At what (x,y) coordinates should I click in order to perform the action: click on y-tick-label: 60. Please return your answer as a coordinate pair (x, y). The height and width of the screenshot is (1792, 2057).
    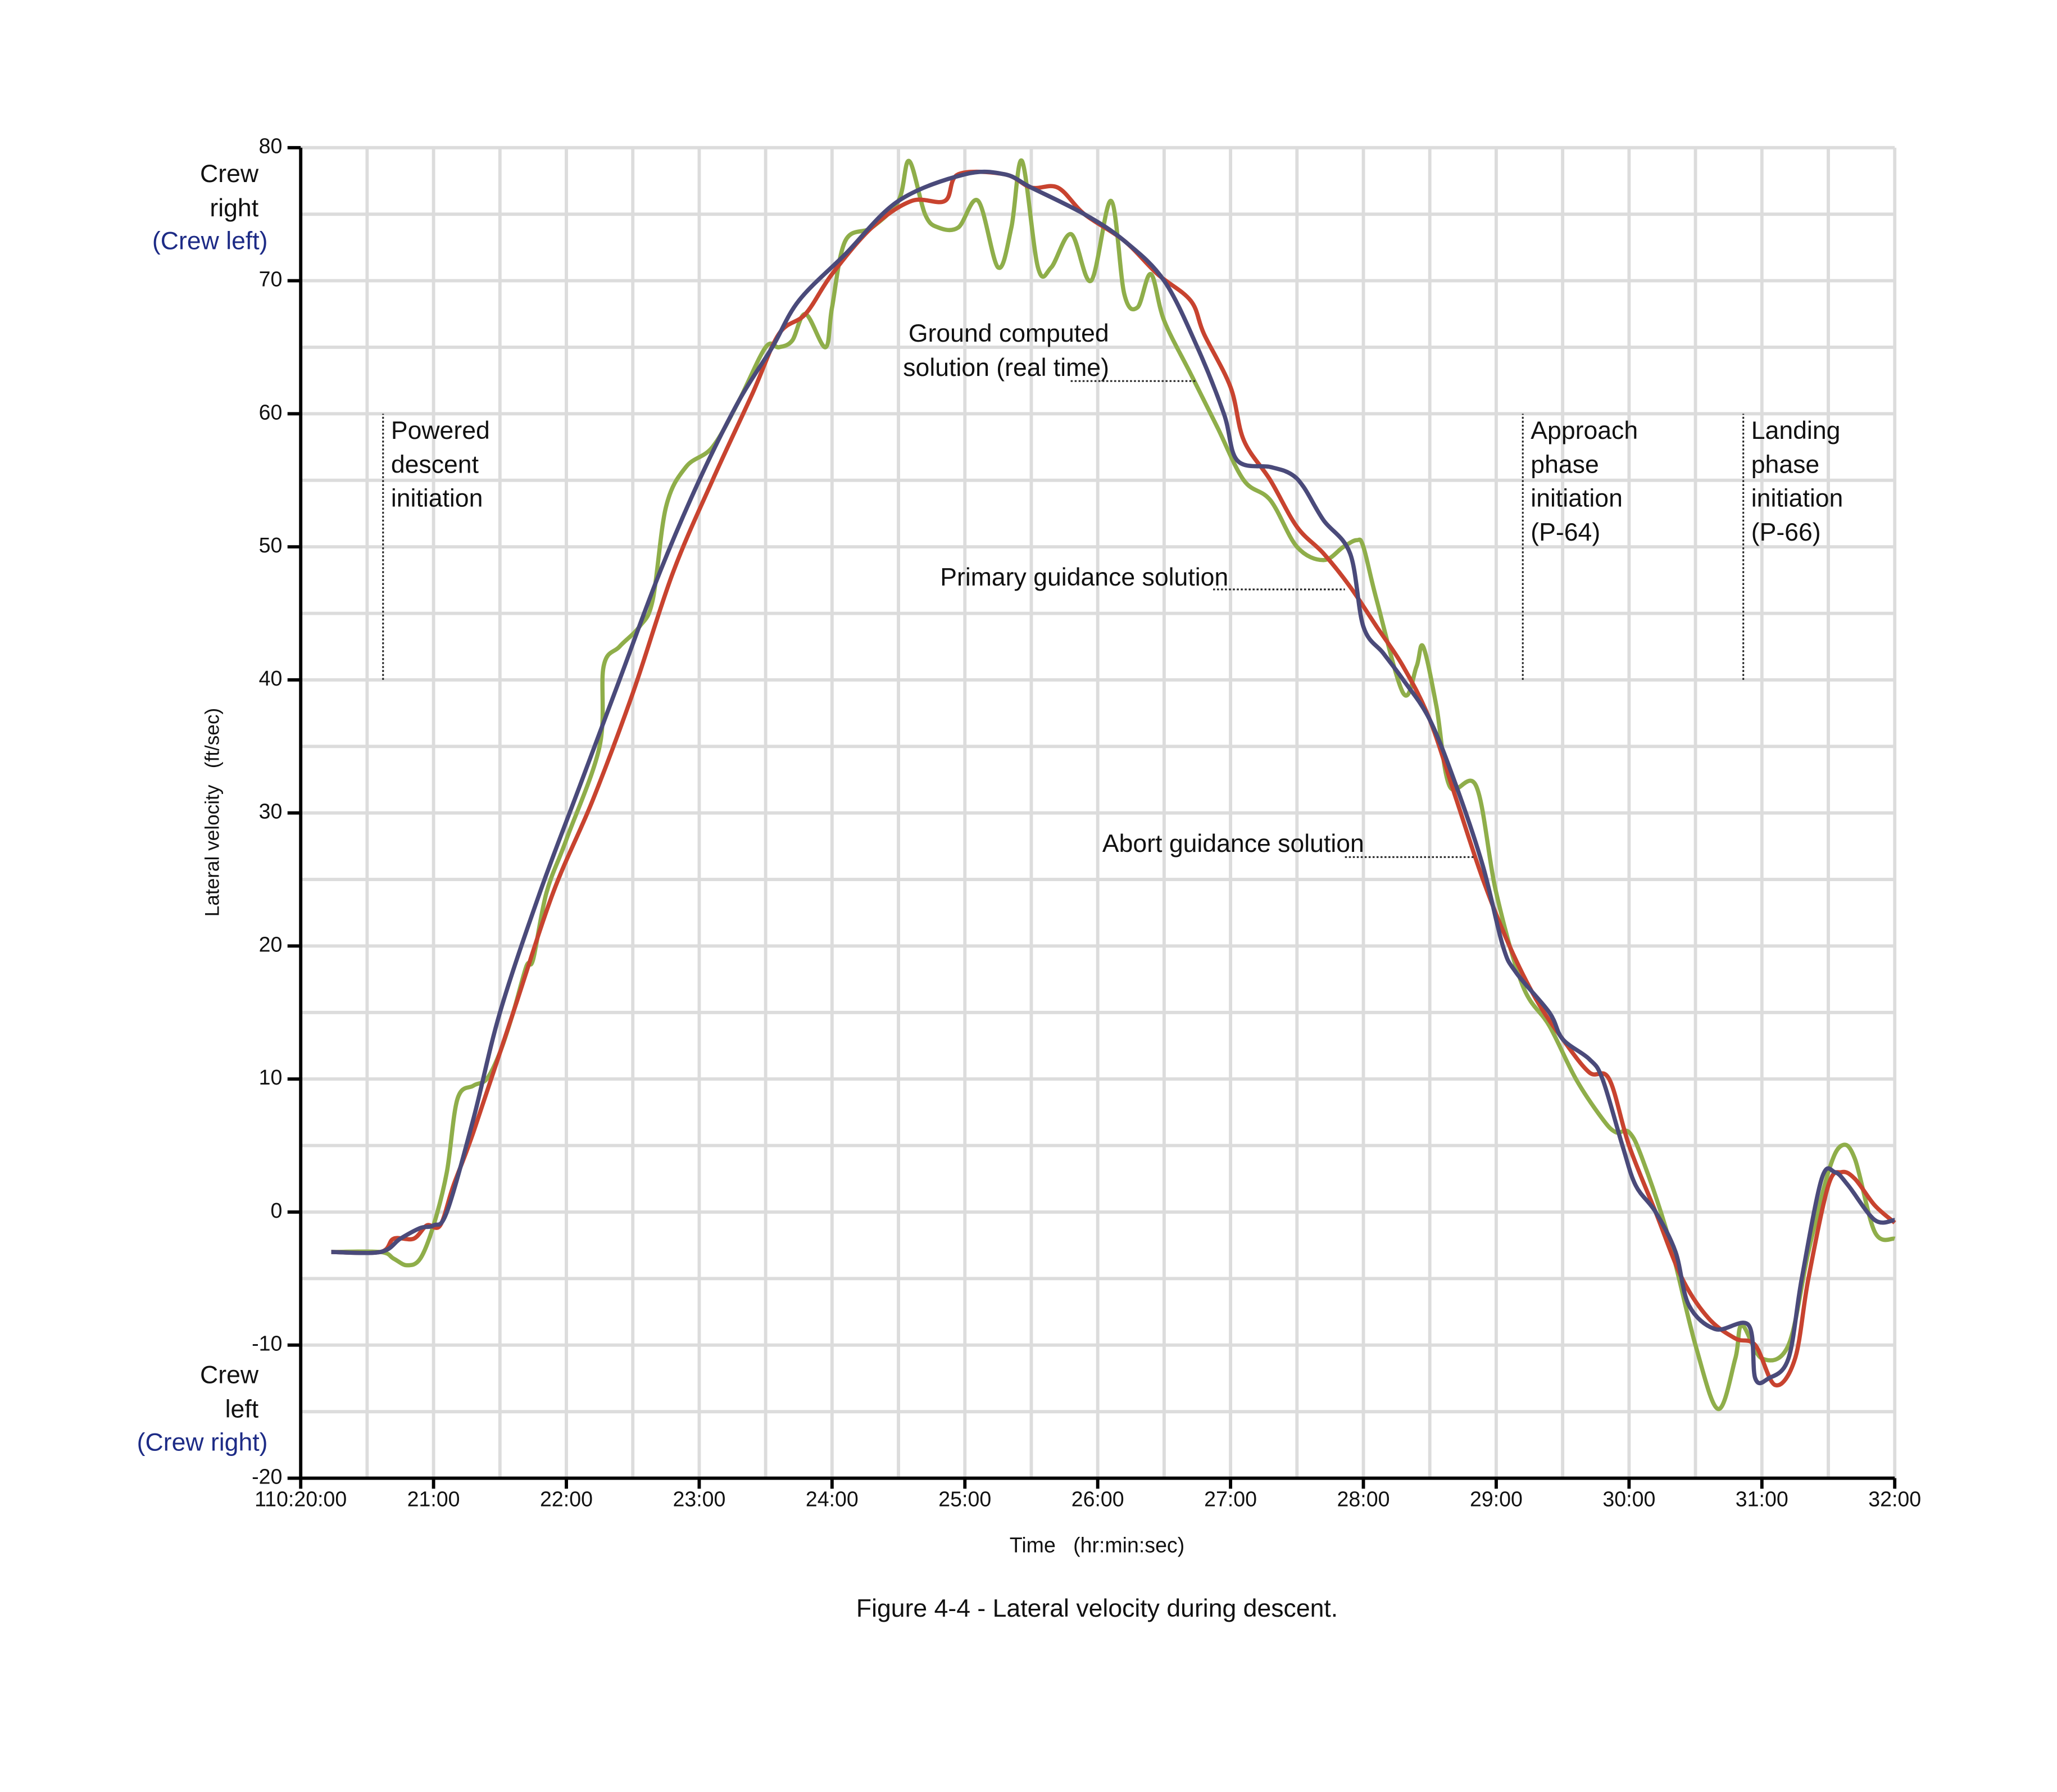
    Looking at the image, I should click on (271, 412).